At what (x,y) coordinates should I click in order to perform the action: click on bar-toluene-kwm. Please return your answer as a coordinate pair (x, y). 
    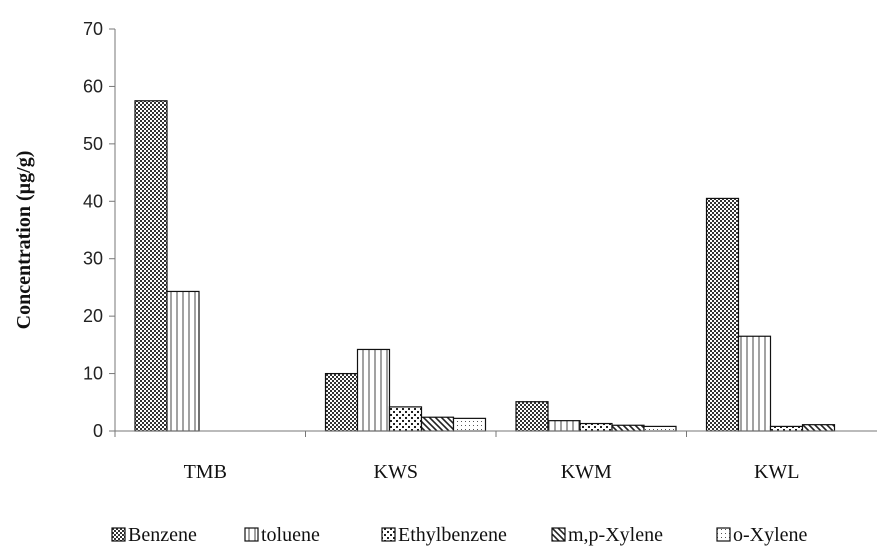
    Looking at the image, I should click on (564, 426).